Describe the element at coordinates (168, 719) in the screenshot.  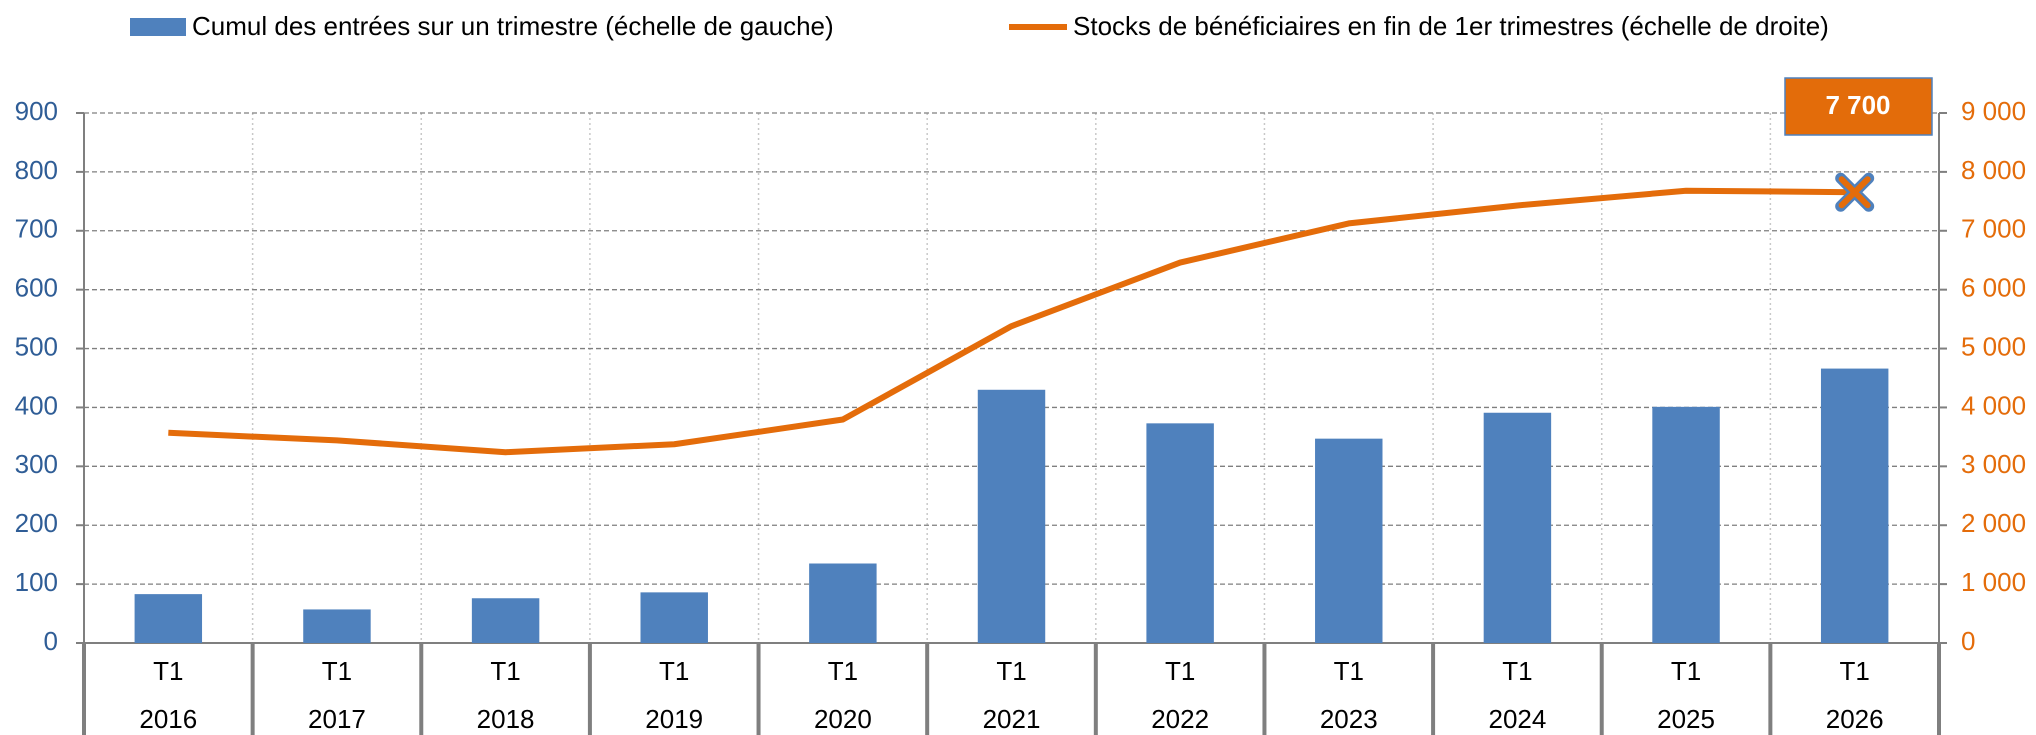
I see `x-year-label: 2016` at that location.